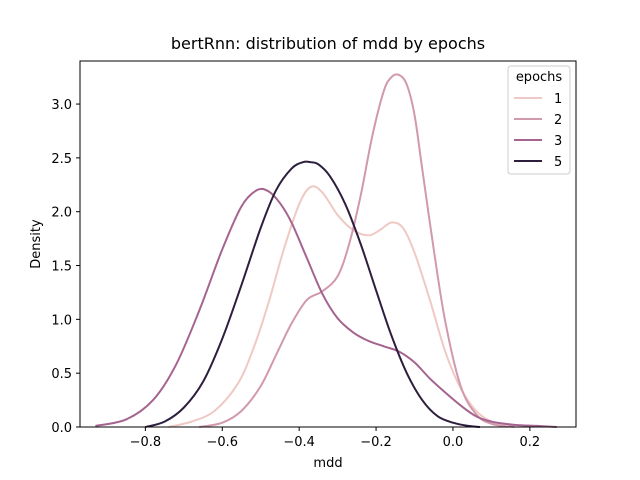 The image size is (640, 480). What do you see at coordinates (61, 428) in the screenshot?
I see `y-tick-label: 0.0` at bounding box center [61, 428].